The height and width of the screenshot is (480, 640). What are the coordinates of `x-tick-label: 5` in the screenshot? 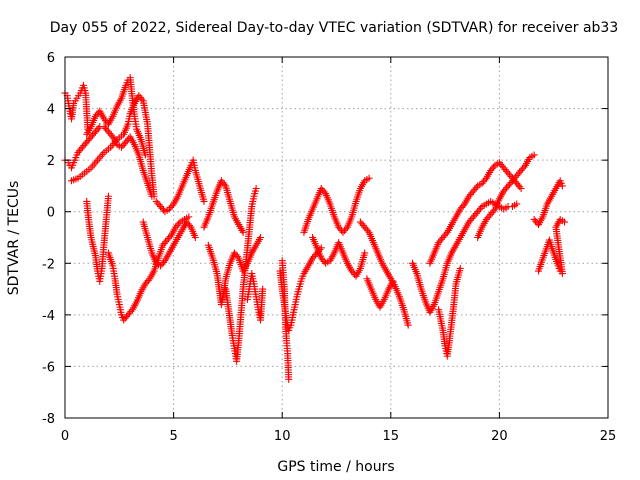 It's located at (173, 436).